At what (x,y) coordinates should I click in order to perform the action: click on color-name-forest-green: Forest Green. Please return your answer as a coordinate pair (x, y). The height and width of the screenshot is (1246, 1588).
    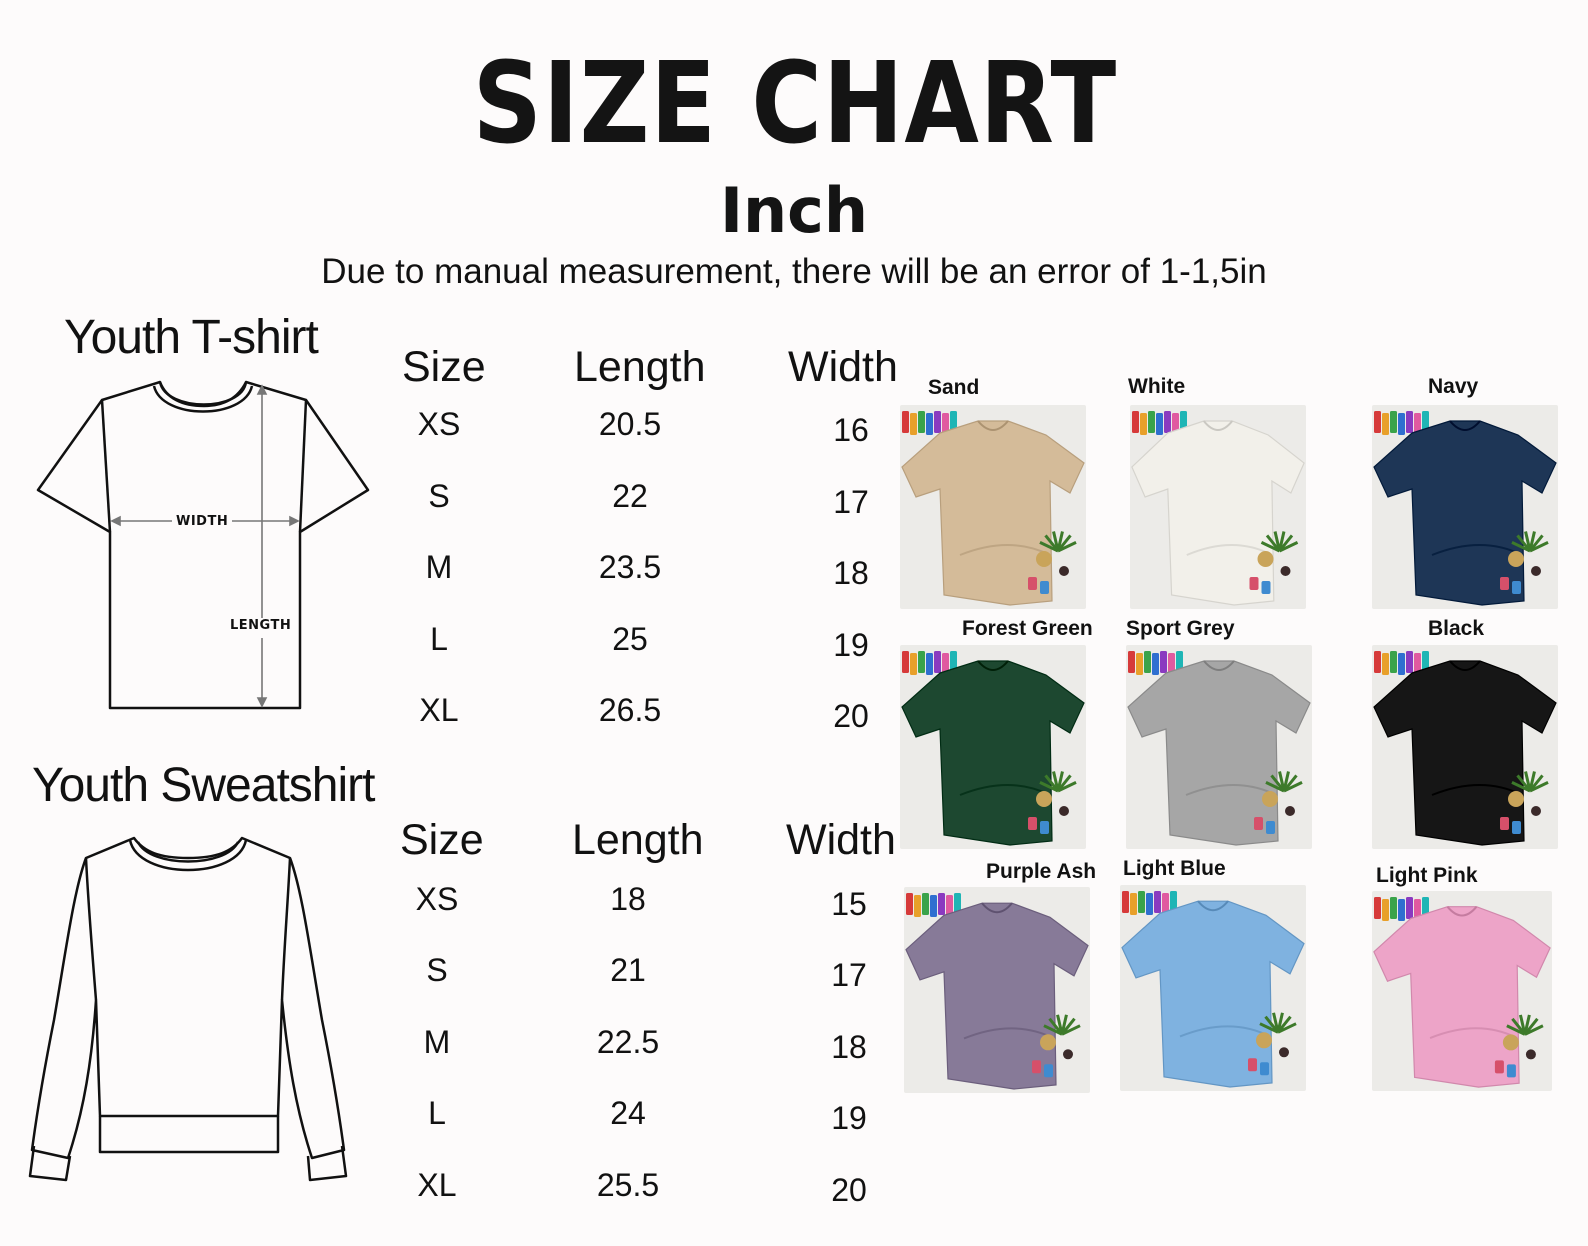
    Looking at the image, I should click on (1027, 628).